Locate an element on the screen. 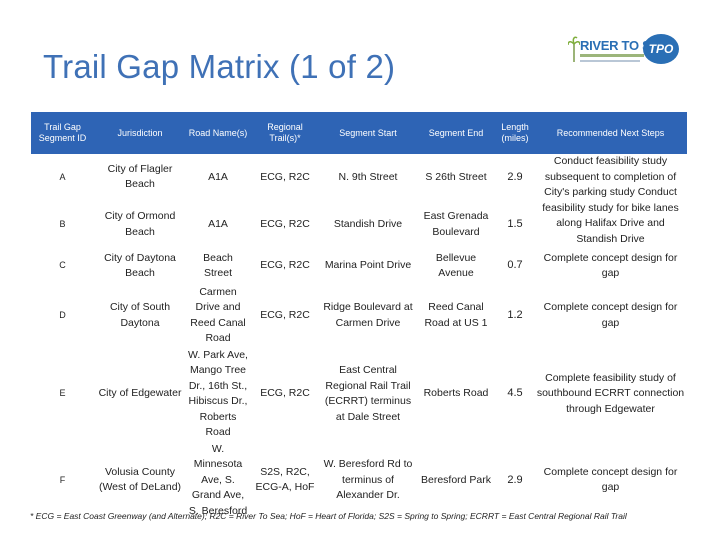 The width and height of the screenshot is (720, 540). jurisdiction-cell: Volusia County (West of DeLand) is located at coordinates (140, 480).